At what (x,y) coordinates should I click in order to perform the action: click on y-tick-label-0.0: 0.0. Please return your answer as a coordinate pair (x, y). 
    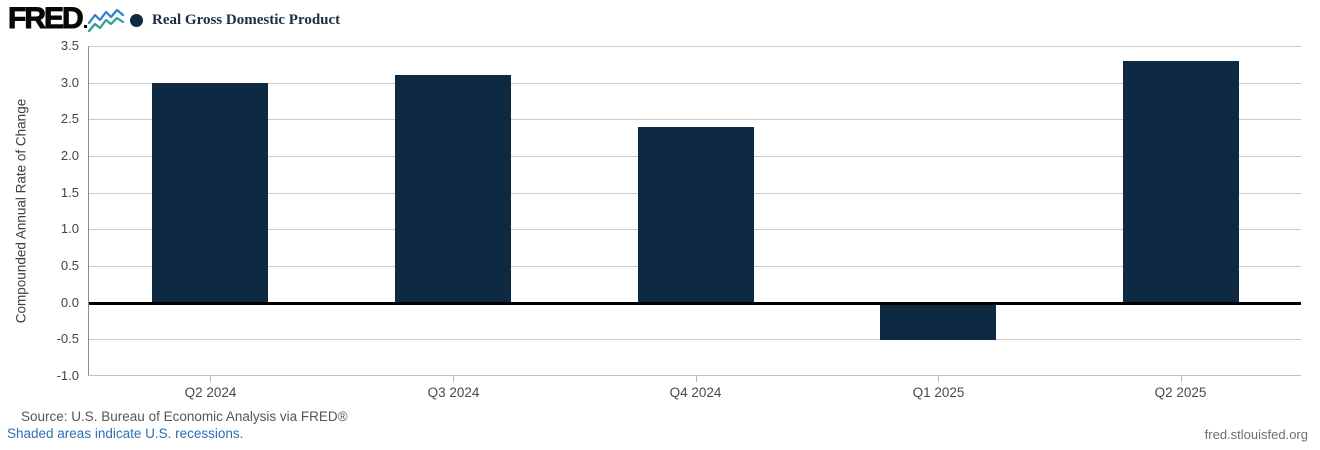
    Looking at the image, I should click on (69, 302).